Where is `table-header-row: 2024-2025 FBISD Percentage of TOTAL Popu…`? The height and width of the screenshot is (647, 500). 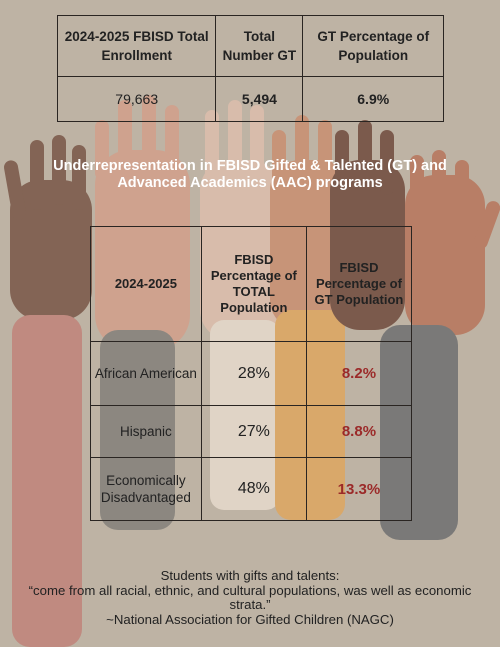 table-header-row: 2024-2025 FBISD Percentage of TOTAL Popu… is located at coordinates (251, 284).